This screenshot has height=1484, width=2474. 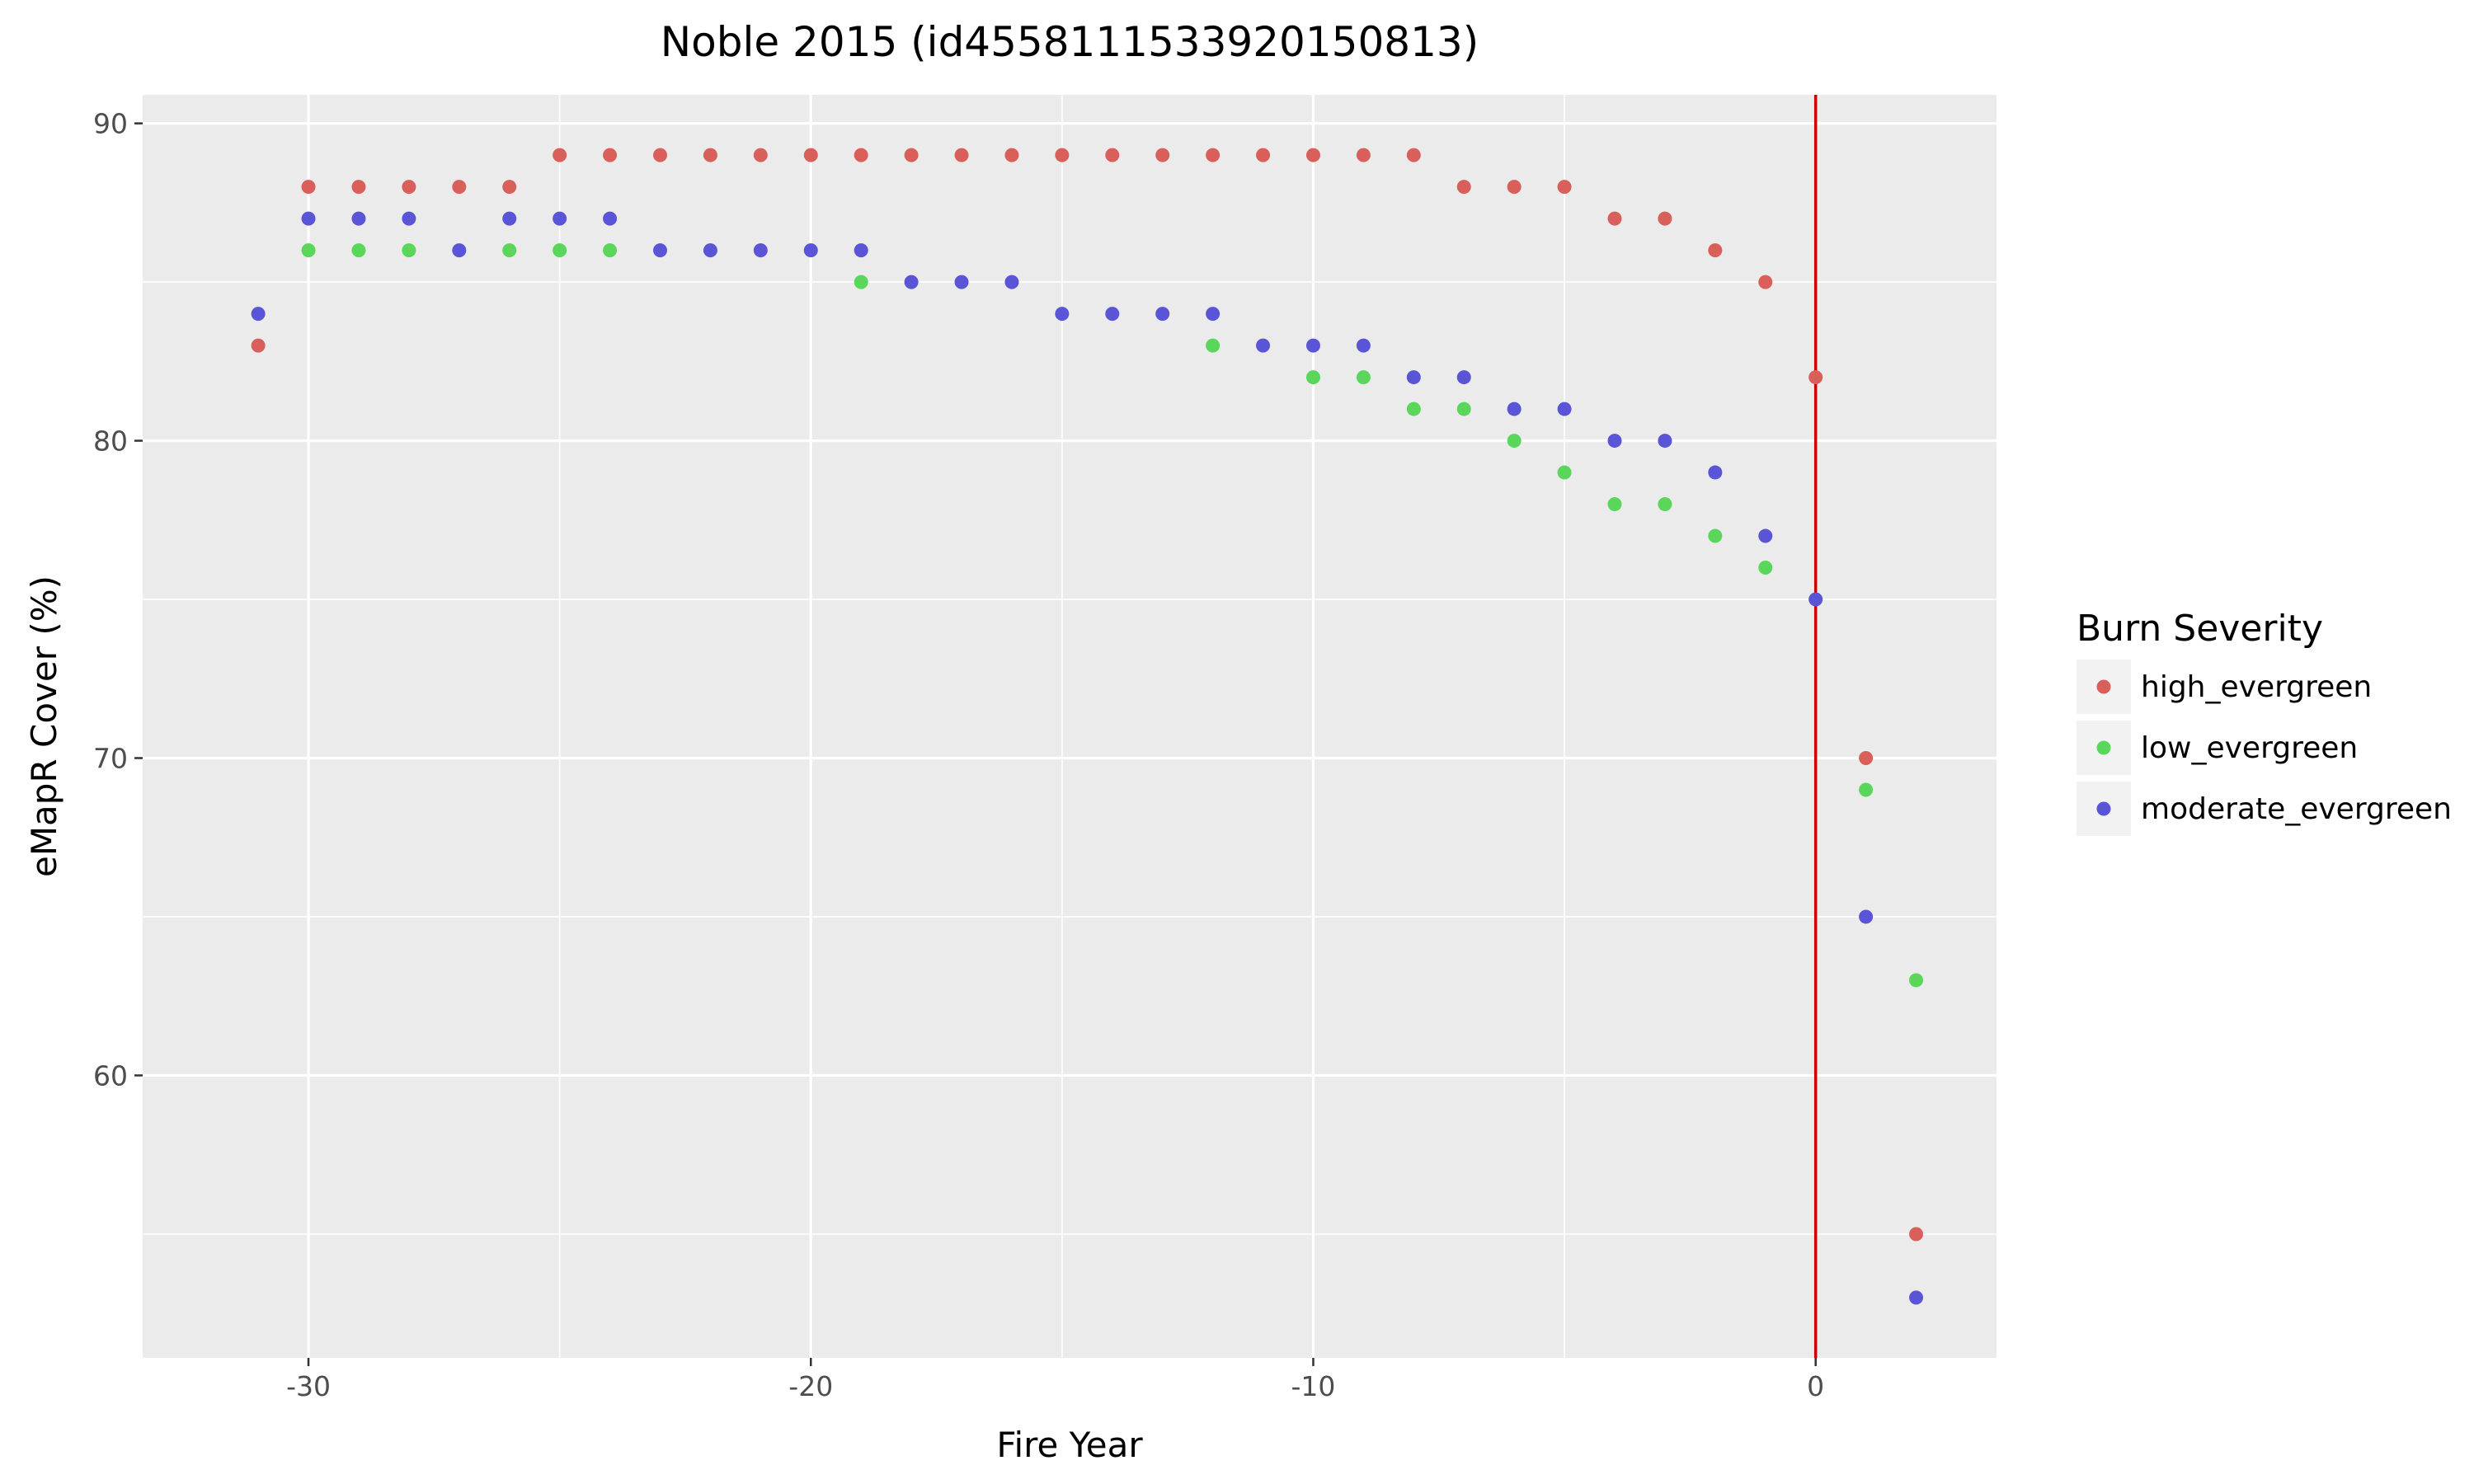 What do you see at coordinates (810, 1386) in the screenshot?
I see `x-tick-label: -20` at bounding box center [810, 1386].